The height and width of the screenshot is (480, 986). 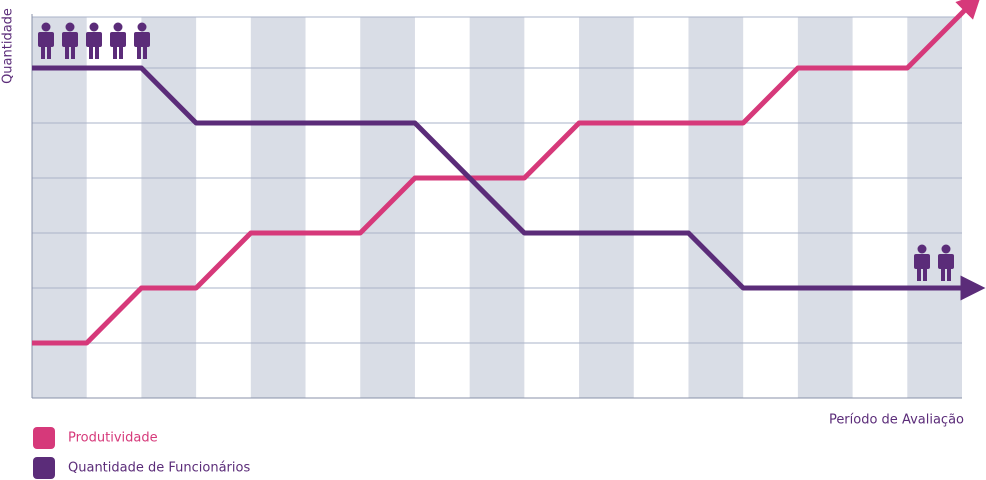 What do you see at coordinates (141, 453) in the screenshot?
I see `legend: Produtividade Quantidade de Funcionários` at bounding box center [141, 453].